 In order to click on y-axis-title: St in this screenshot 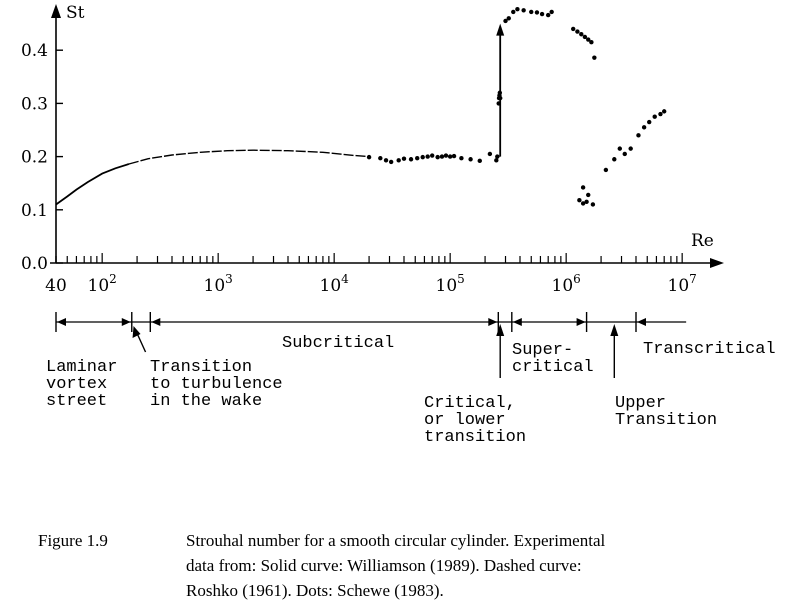, I will do `click(75, 13)`.